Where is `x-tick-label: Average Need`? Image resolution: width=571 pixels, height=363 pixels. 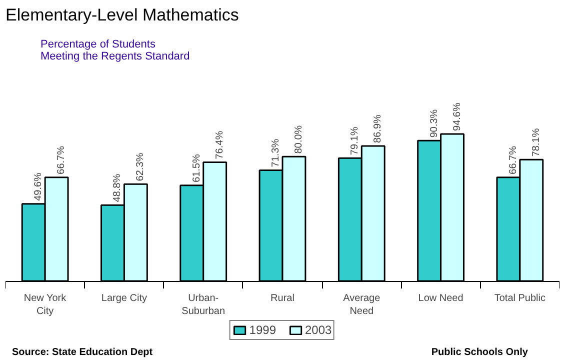 x-tick-label: Average Need is located at coordinates (362, 305).